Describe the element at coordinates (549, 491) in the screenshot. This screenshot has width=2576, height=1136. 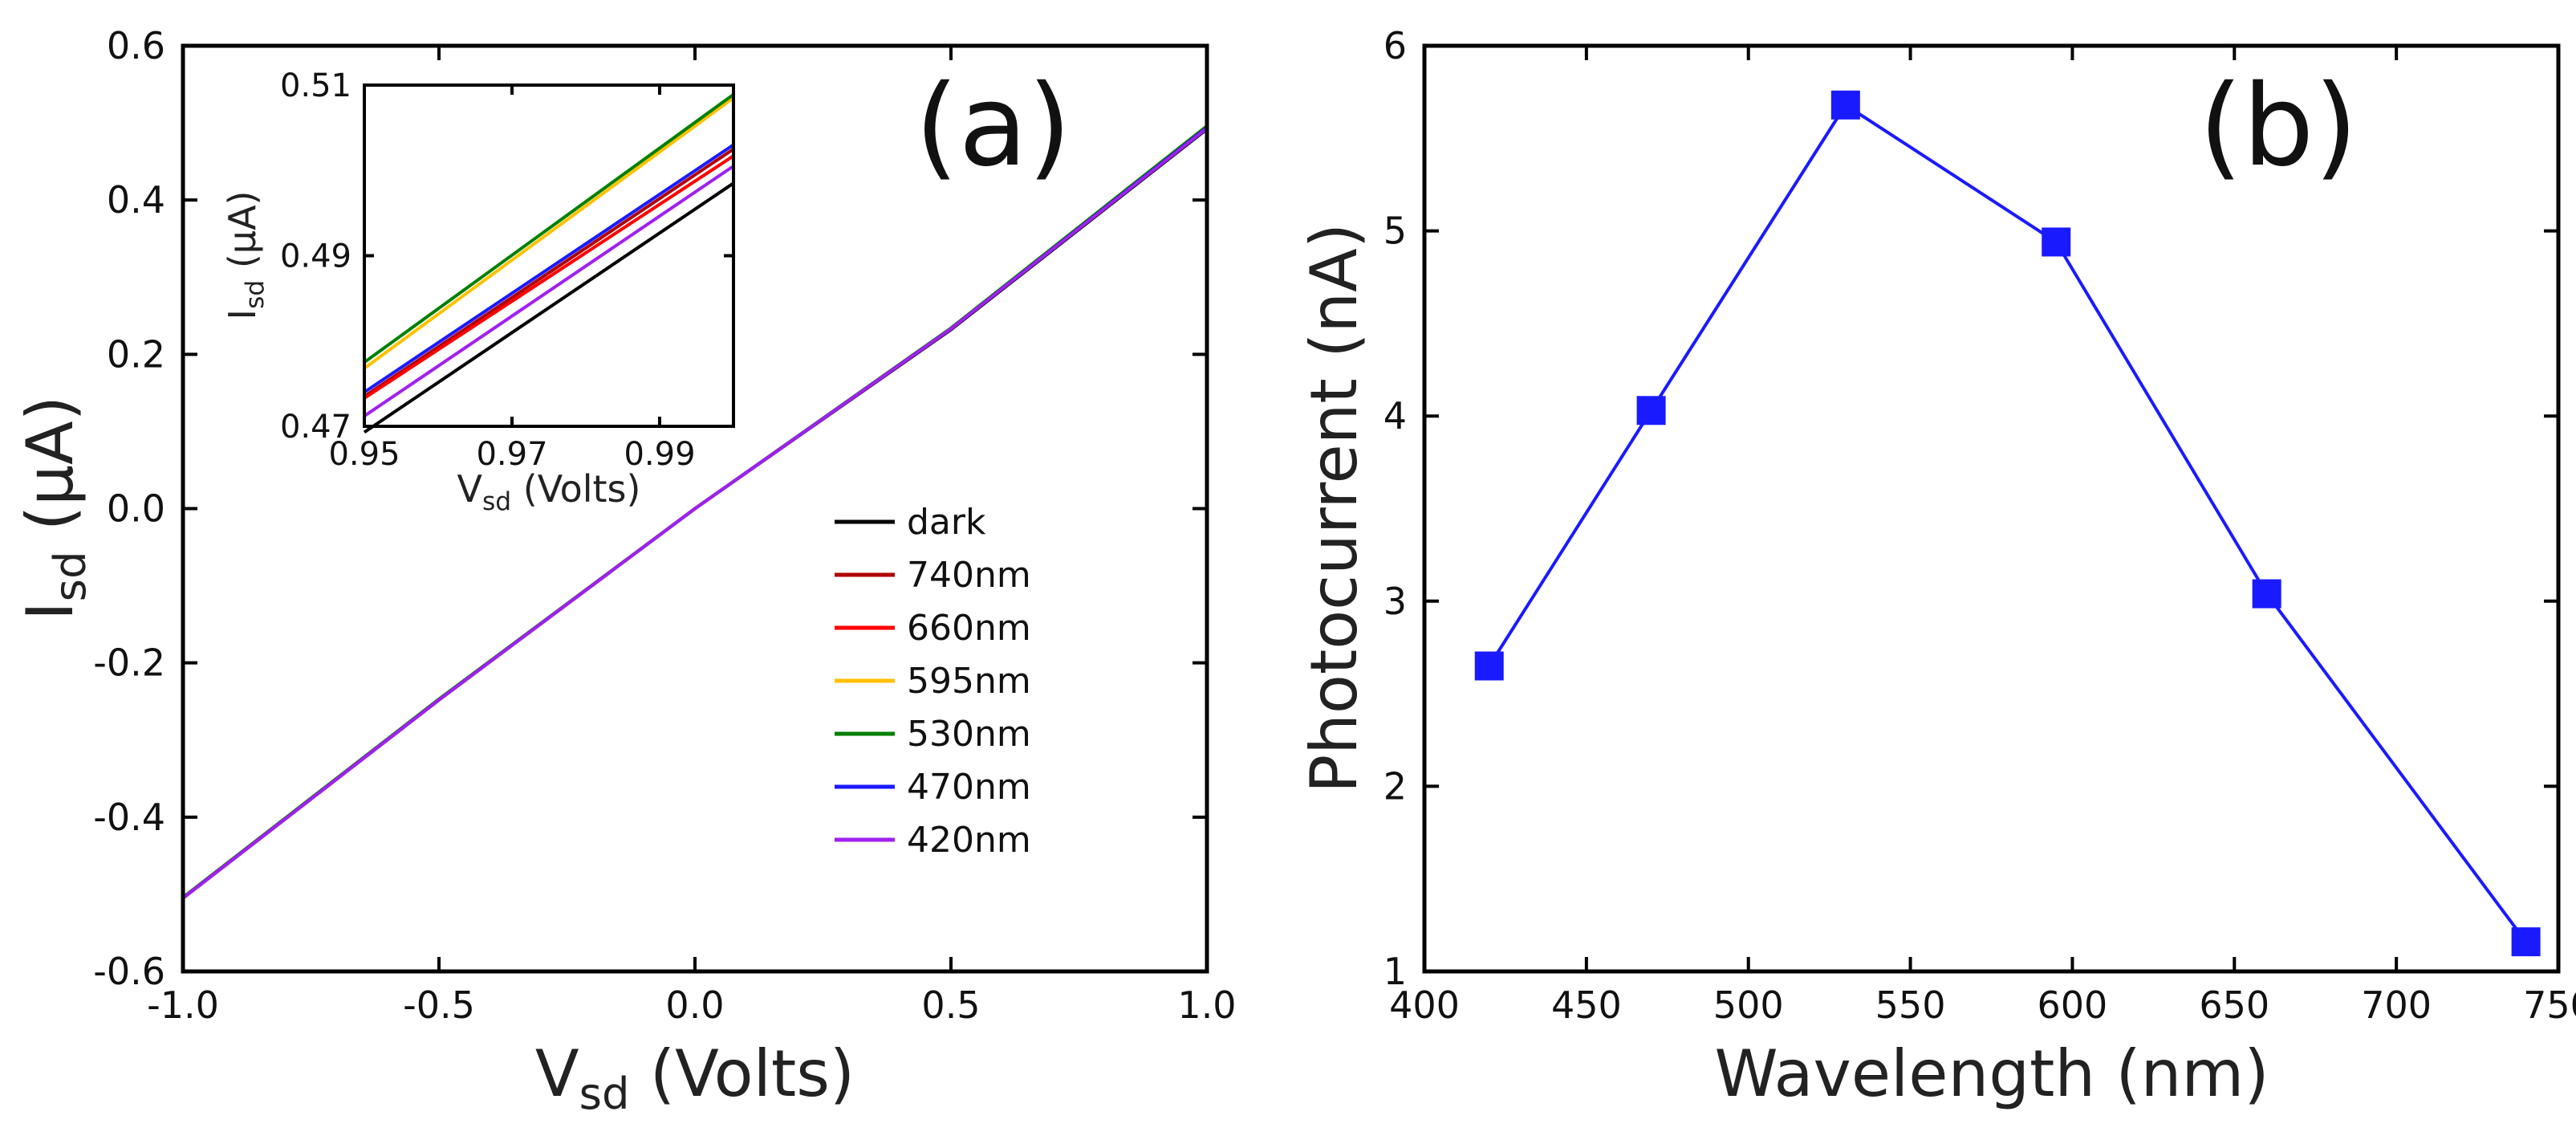
I see `inset-x-axis-label: Vsd (Volts)` at that location.